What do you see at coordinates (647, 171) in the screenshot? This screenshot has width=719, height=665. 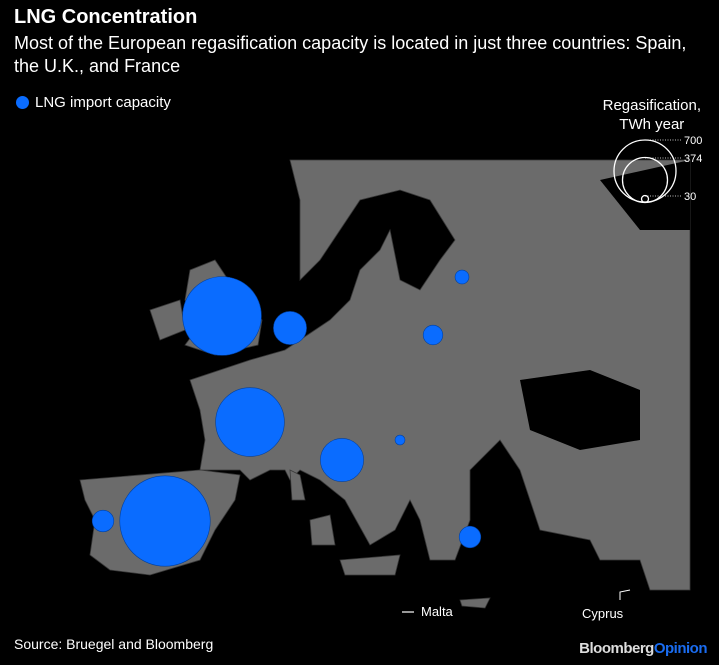 I see `size-legend-circles` at bounding box center [647, 171].